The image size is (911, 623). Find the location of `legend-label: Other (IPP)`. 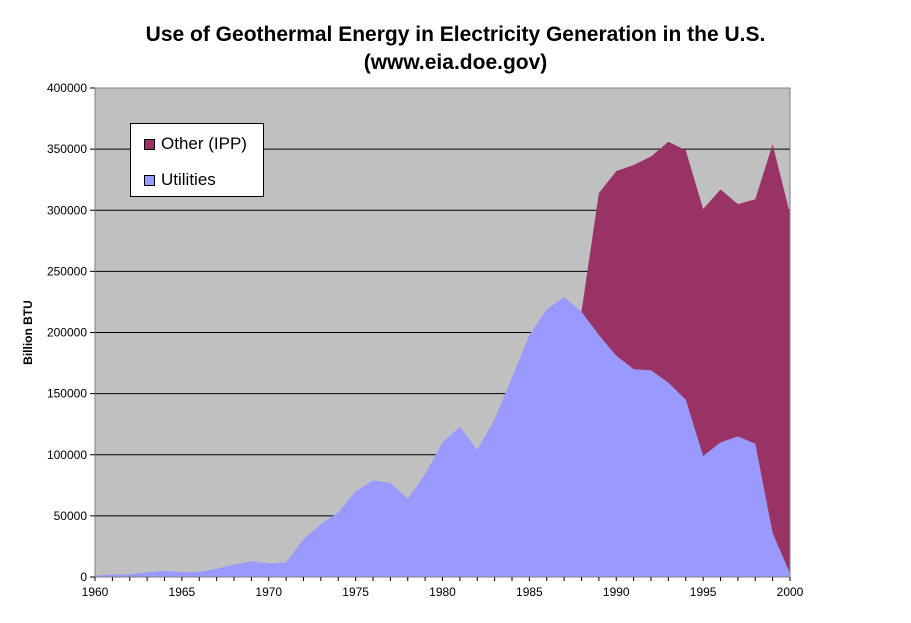

legend-label: Other (IPP) is located at coordinates (204, 143).